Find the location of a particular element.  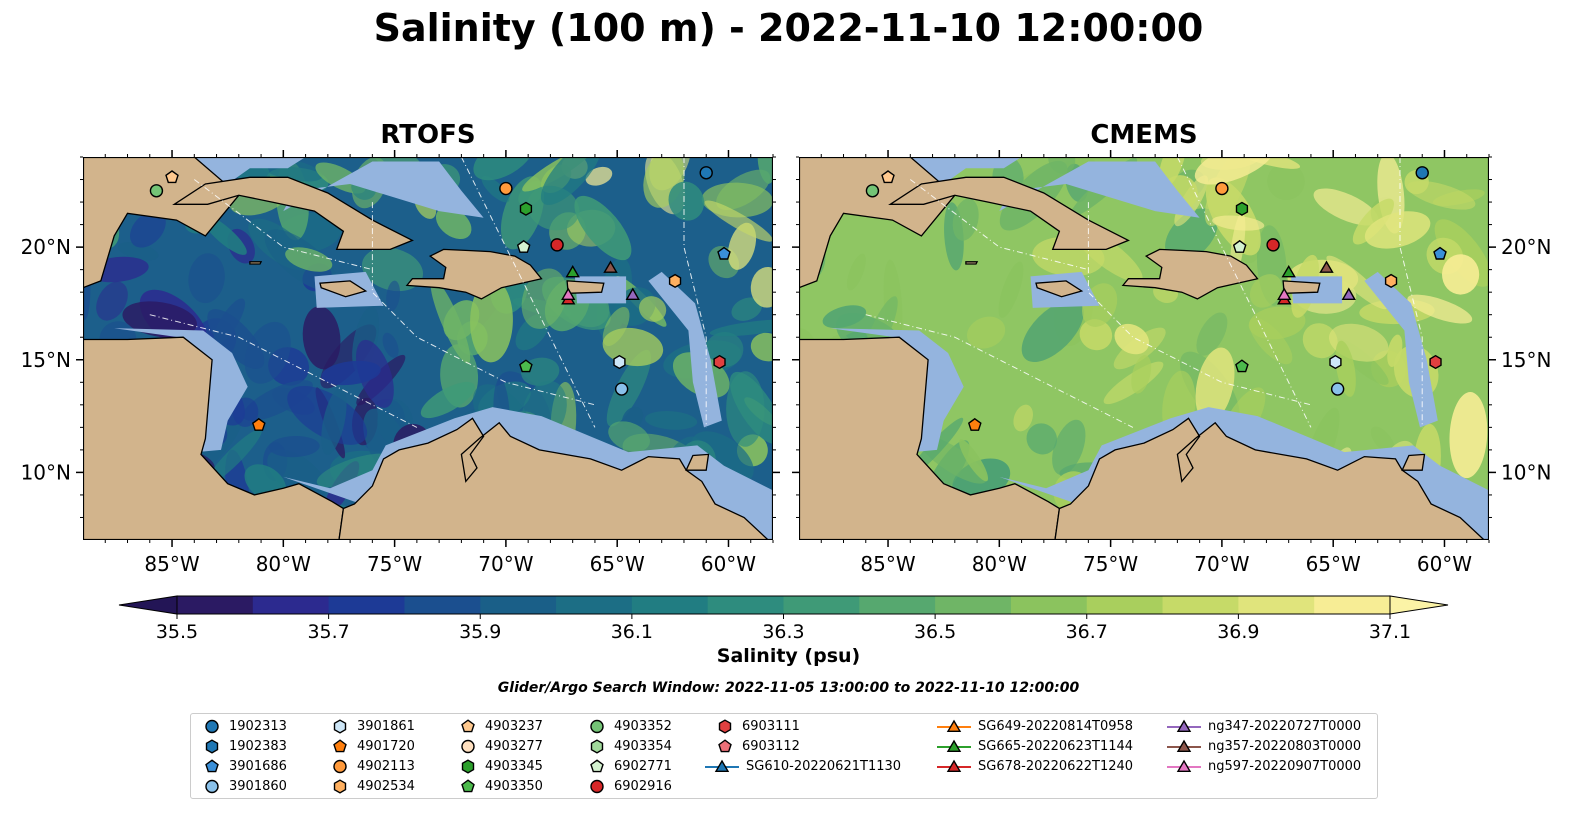

colorbar-tick-label: 36.9 is located at coordinates (1238, 632).